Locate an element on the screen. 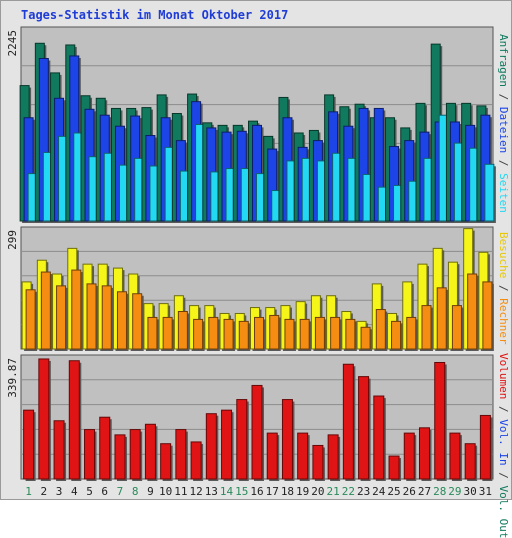 Image resolution: width=512 pixels, height=538 pixels. x-tick-label: 22 is located at coordinates (348, 491).